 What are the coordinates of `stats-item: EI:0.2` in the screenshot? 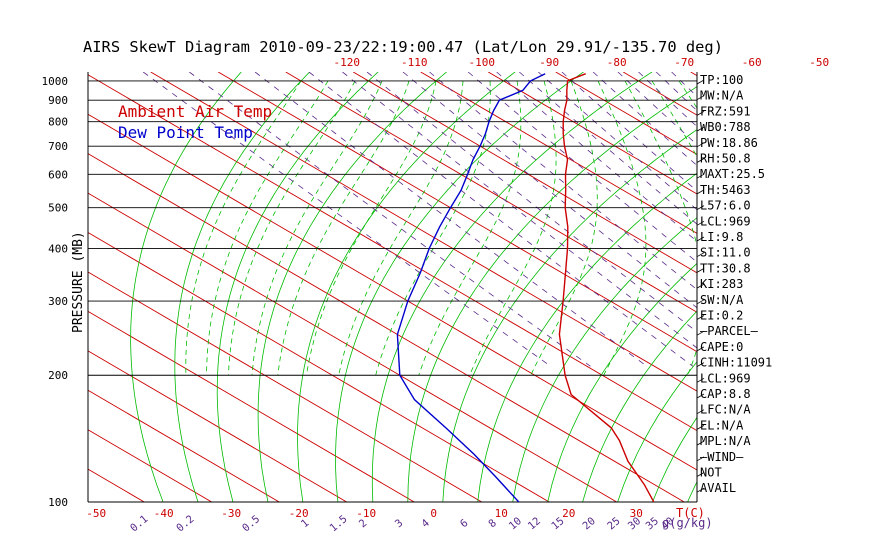 It's located at (721, 316).